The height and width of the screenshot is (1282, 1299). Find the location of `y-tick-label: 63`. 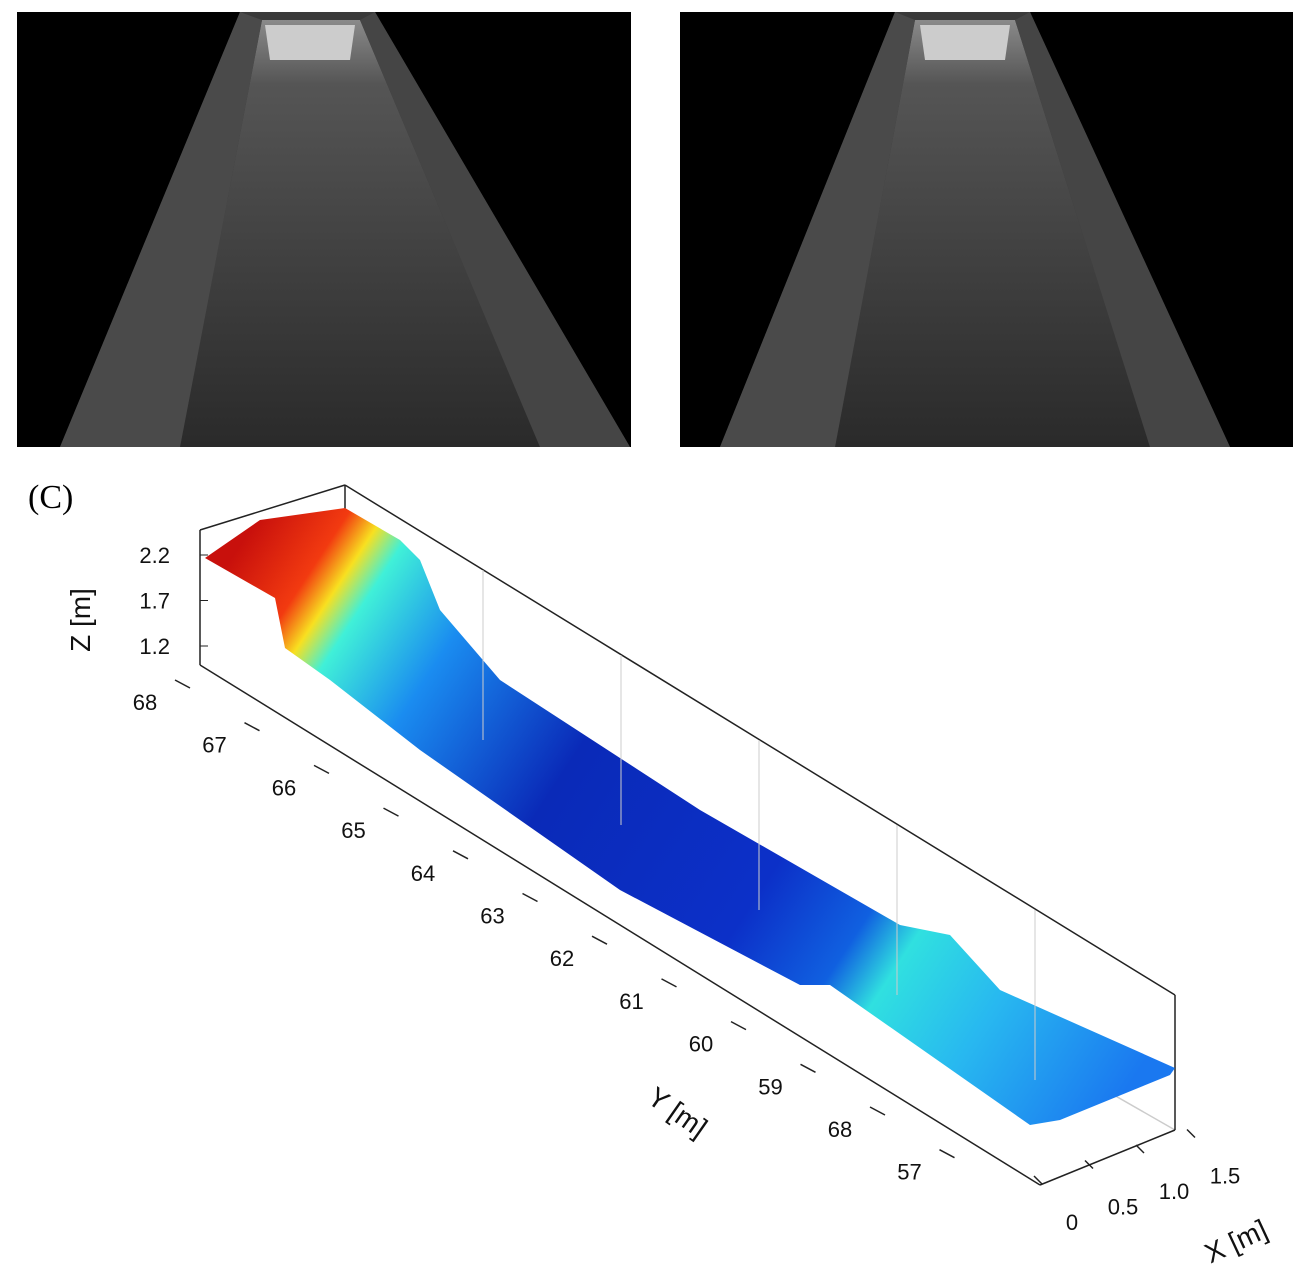

y-tick-label: 63 is located at coordinates (492, 916).